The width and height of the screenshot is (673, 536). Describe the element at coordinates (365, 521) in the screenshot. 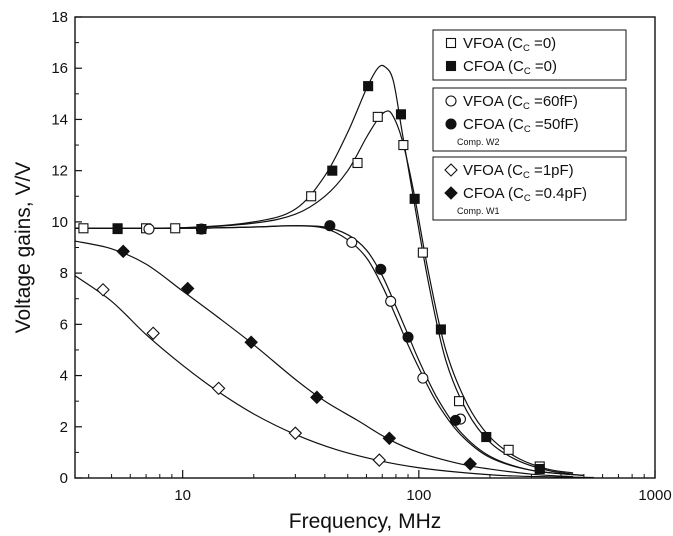

I see `x-axis-title: Frequency, MHz` at that location.